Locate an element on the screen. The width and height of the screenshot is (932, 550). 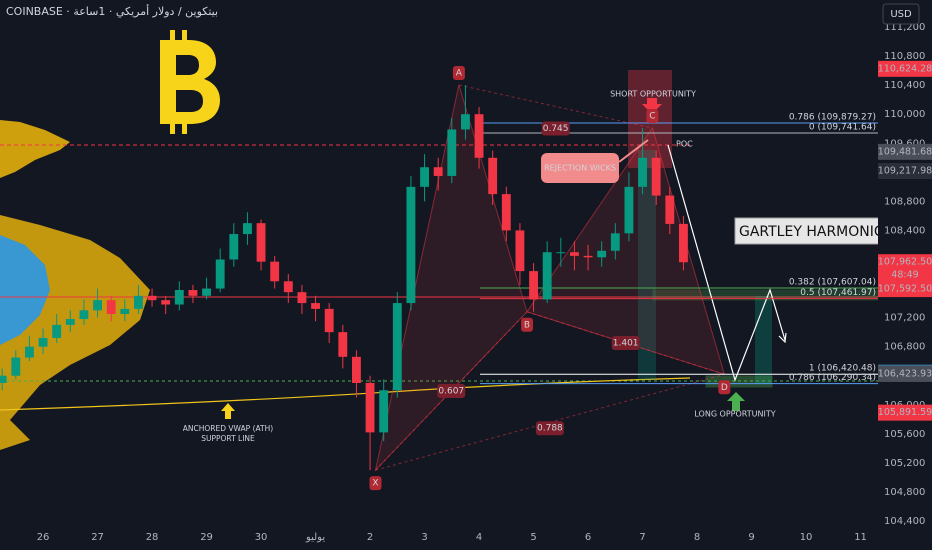
ratio-label: 1.401 is located at coordinates (626, 344).